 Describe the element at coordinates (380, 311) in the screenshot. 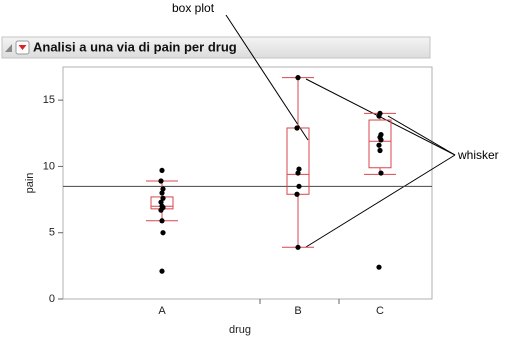

I see `x-tick-label: C` at that location.